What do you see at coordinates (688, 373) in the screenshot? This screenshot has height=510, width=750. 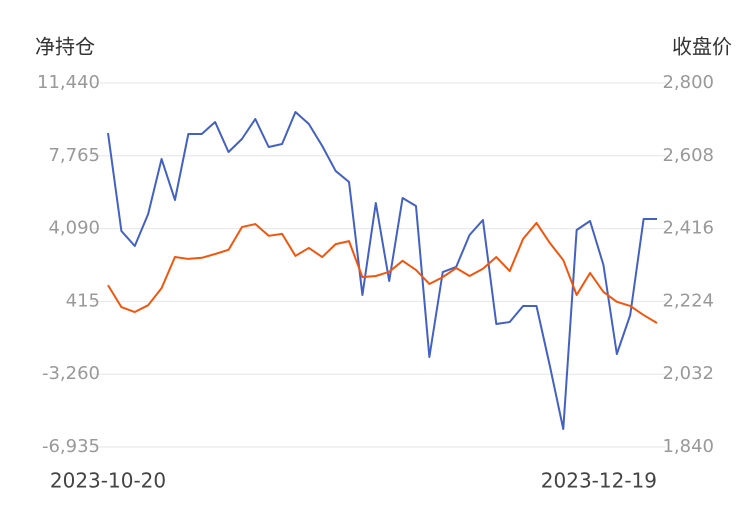 I see `y2-tick-label: 2,032` at bounding box center [688, 373].